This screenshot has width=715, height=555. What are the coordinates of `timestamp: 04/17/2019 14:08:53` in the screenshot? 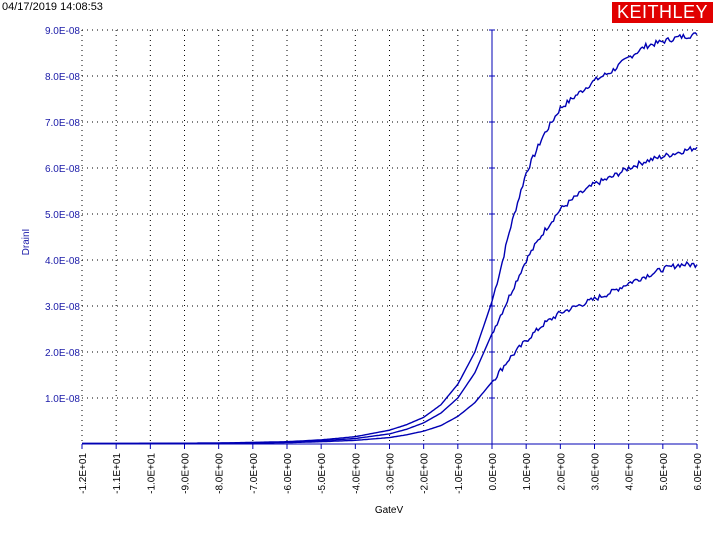 It's located at (52, 7).